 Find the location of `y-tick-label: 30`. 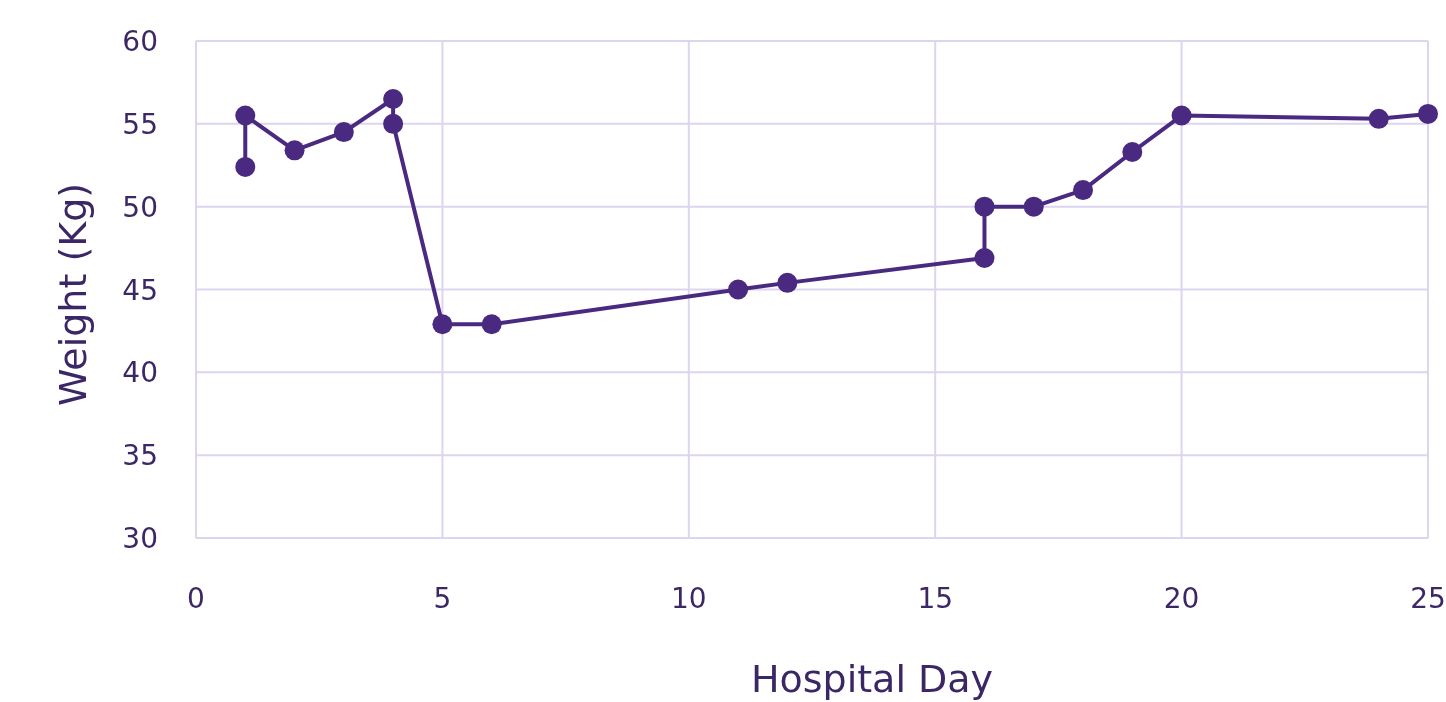

y-tick-label: 30 is located at coordinates (140, 538).